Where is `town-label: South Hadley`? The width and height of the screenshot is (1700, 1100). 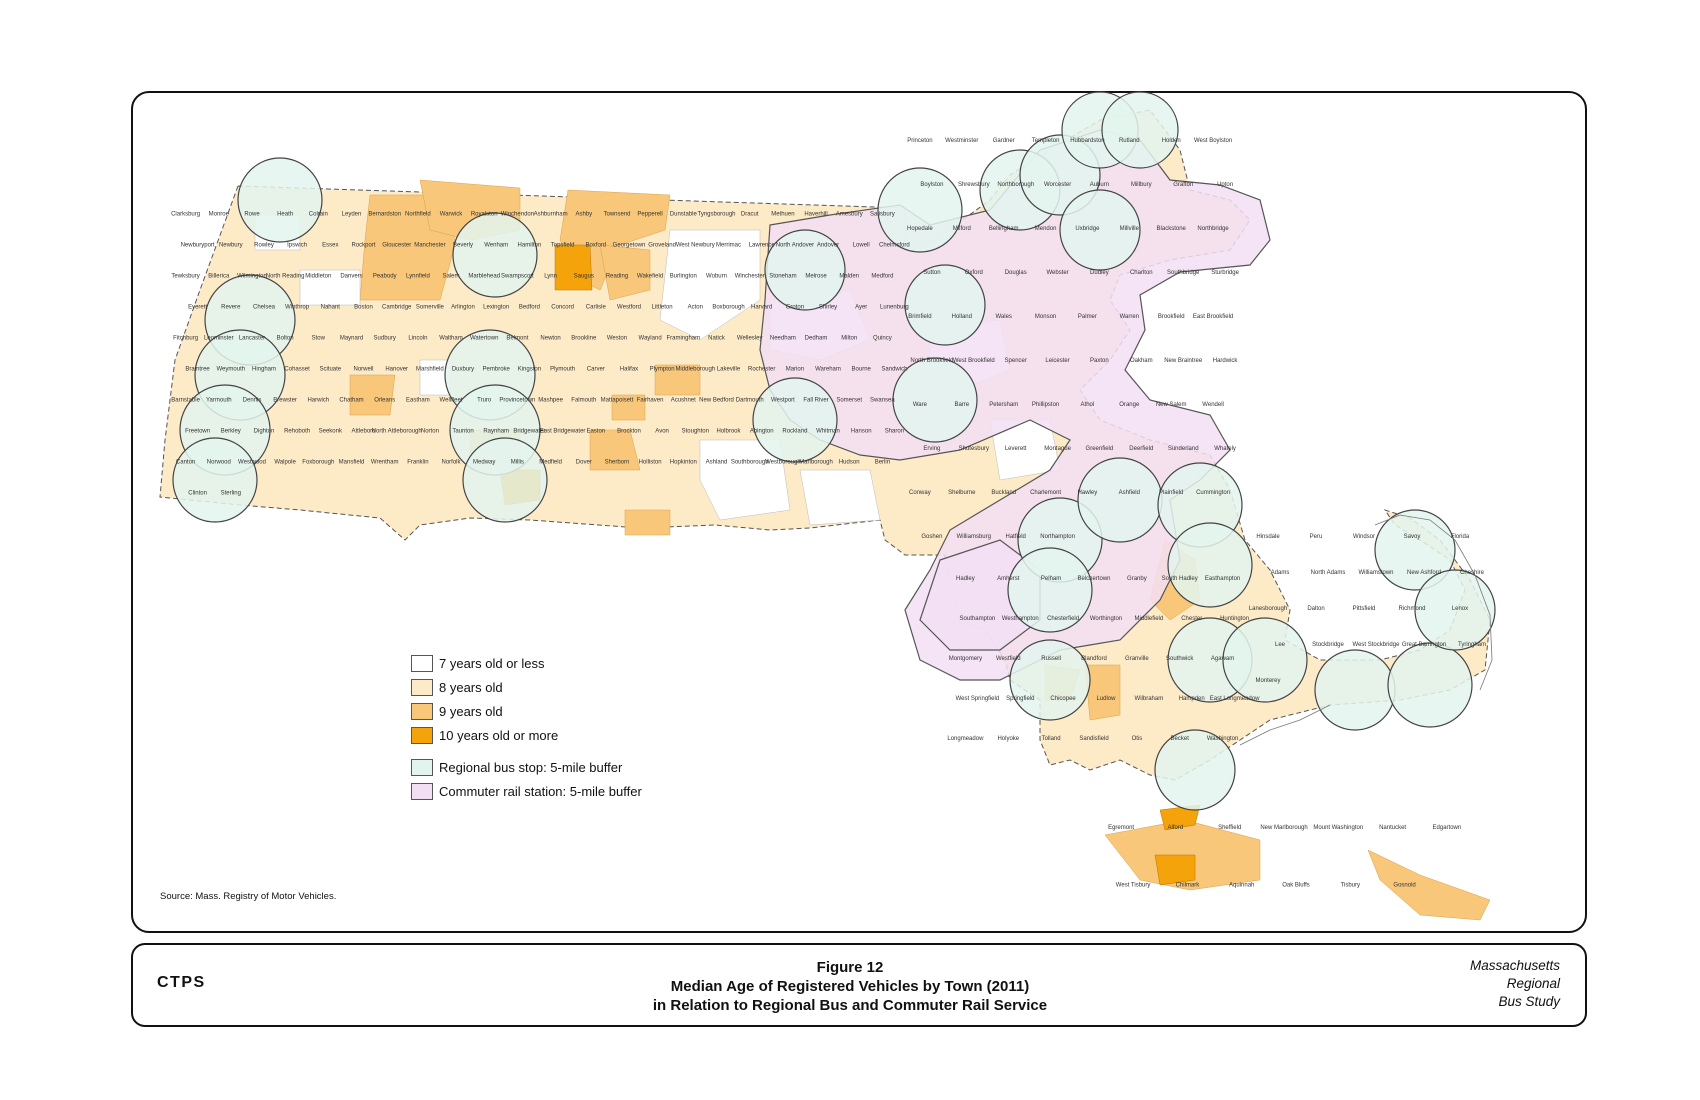 town-label: South Hadley is located at coordinates (1180, 579).